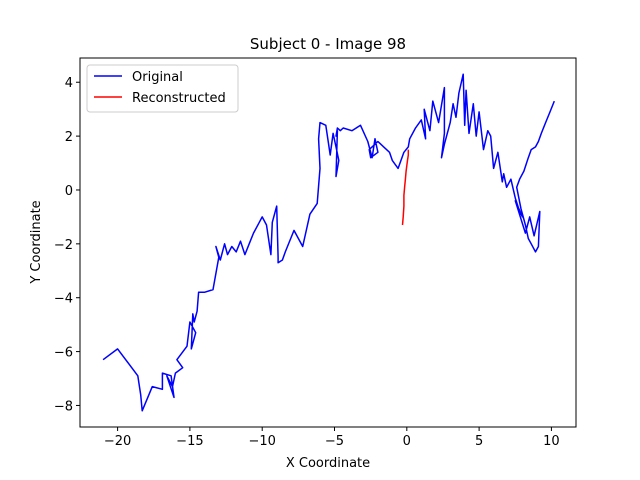 Image resolution: width=640 pixels, height=480 pixels. What do you see at coordinates (69, 191) in the screenshot?
I see `y-tick-label: 0` at bounding box center [69, 191].